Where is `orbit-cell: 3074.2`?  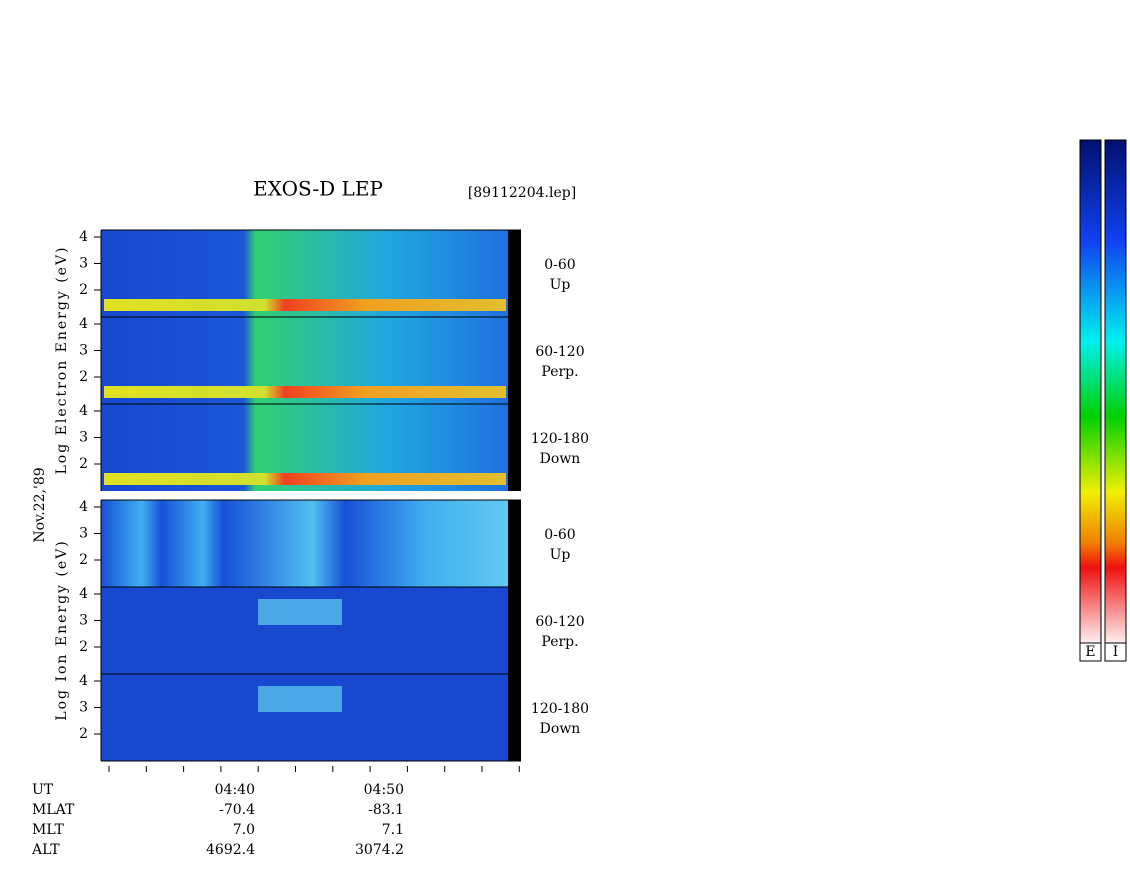 orbit-cell: 3074.2 is located at coordinates (379, 850).